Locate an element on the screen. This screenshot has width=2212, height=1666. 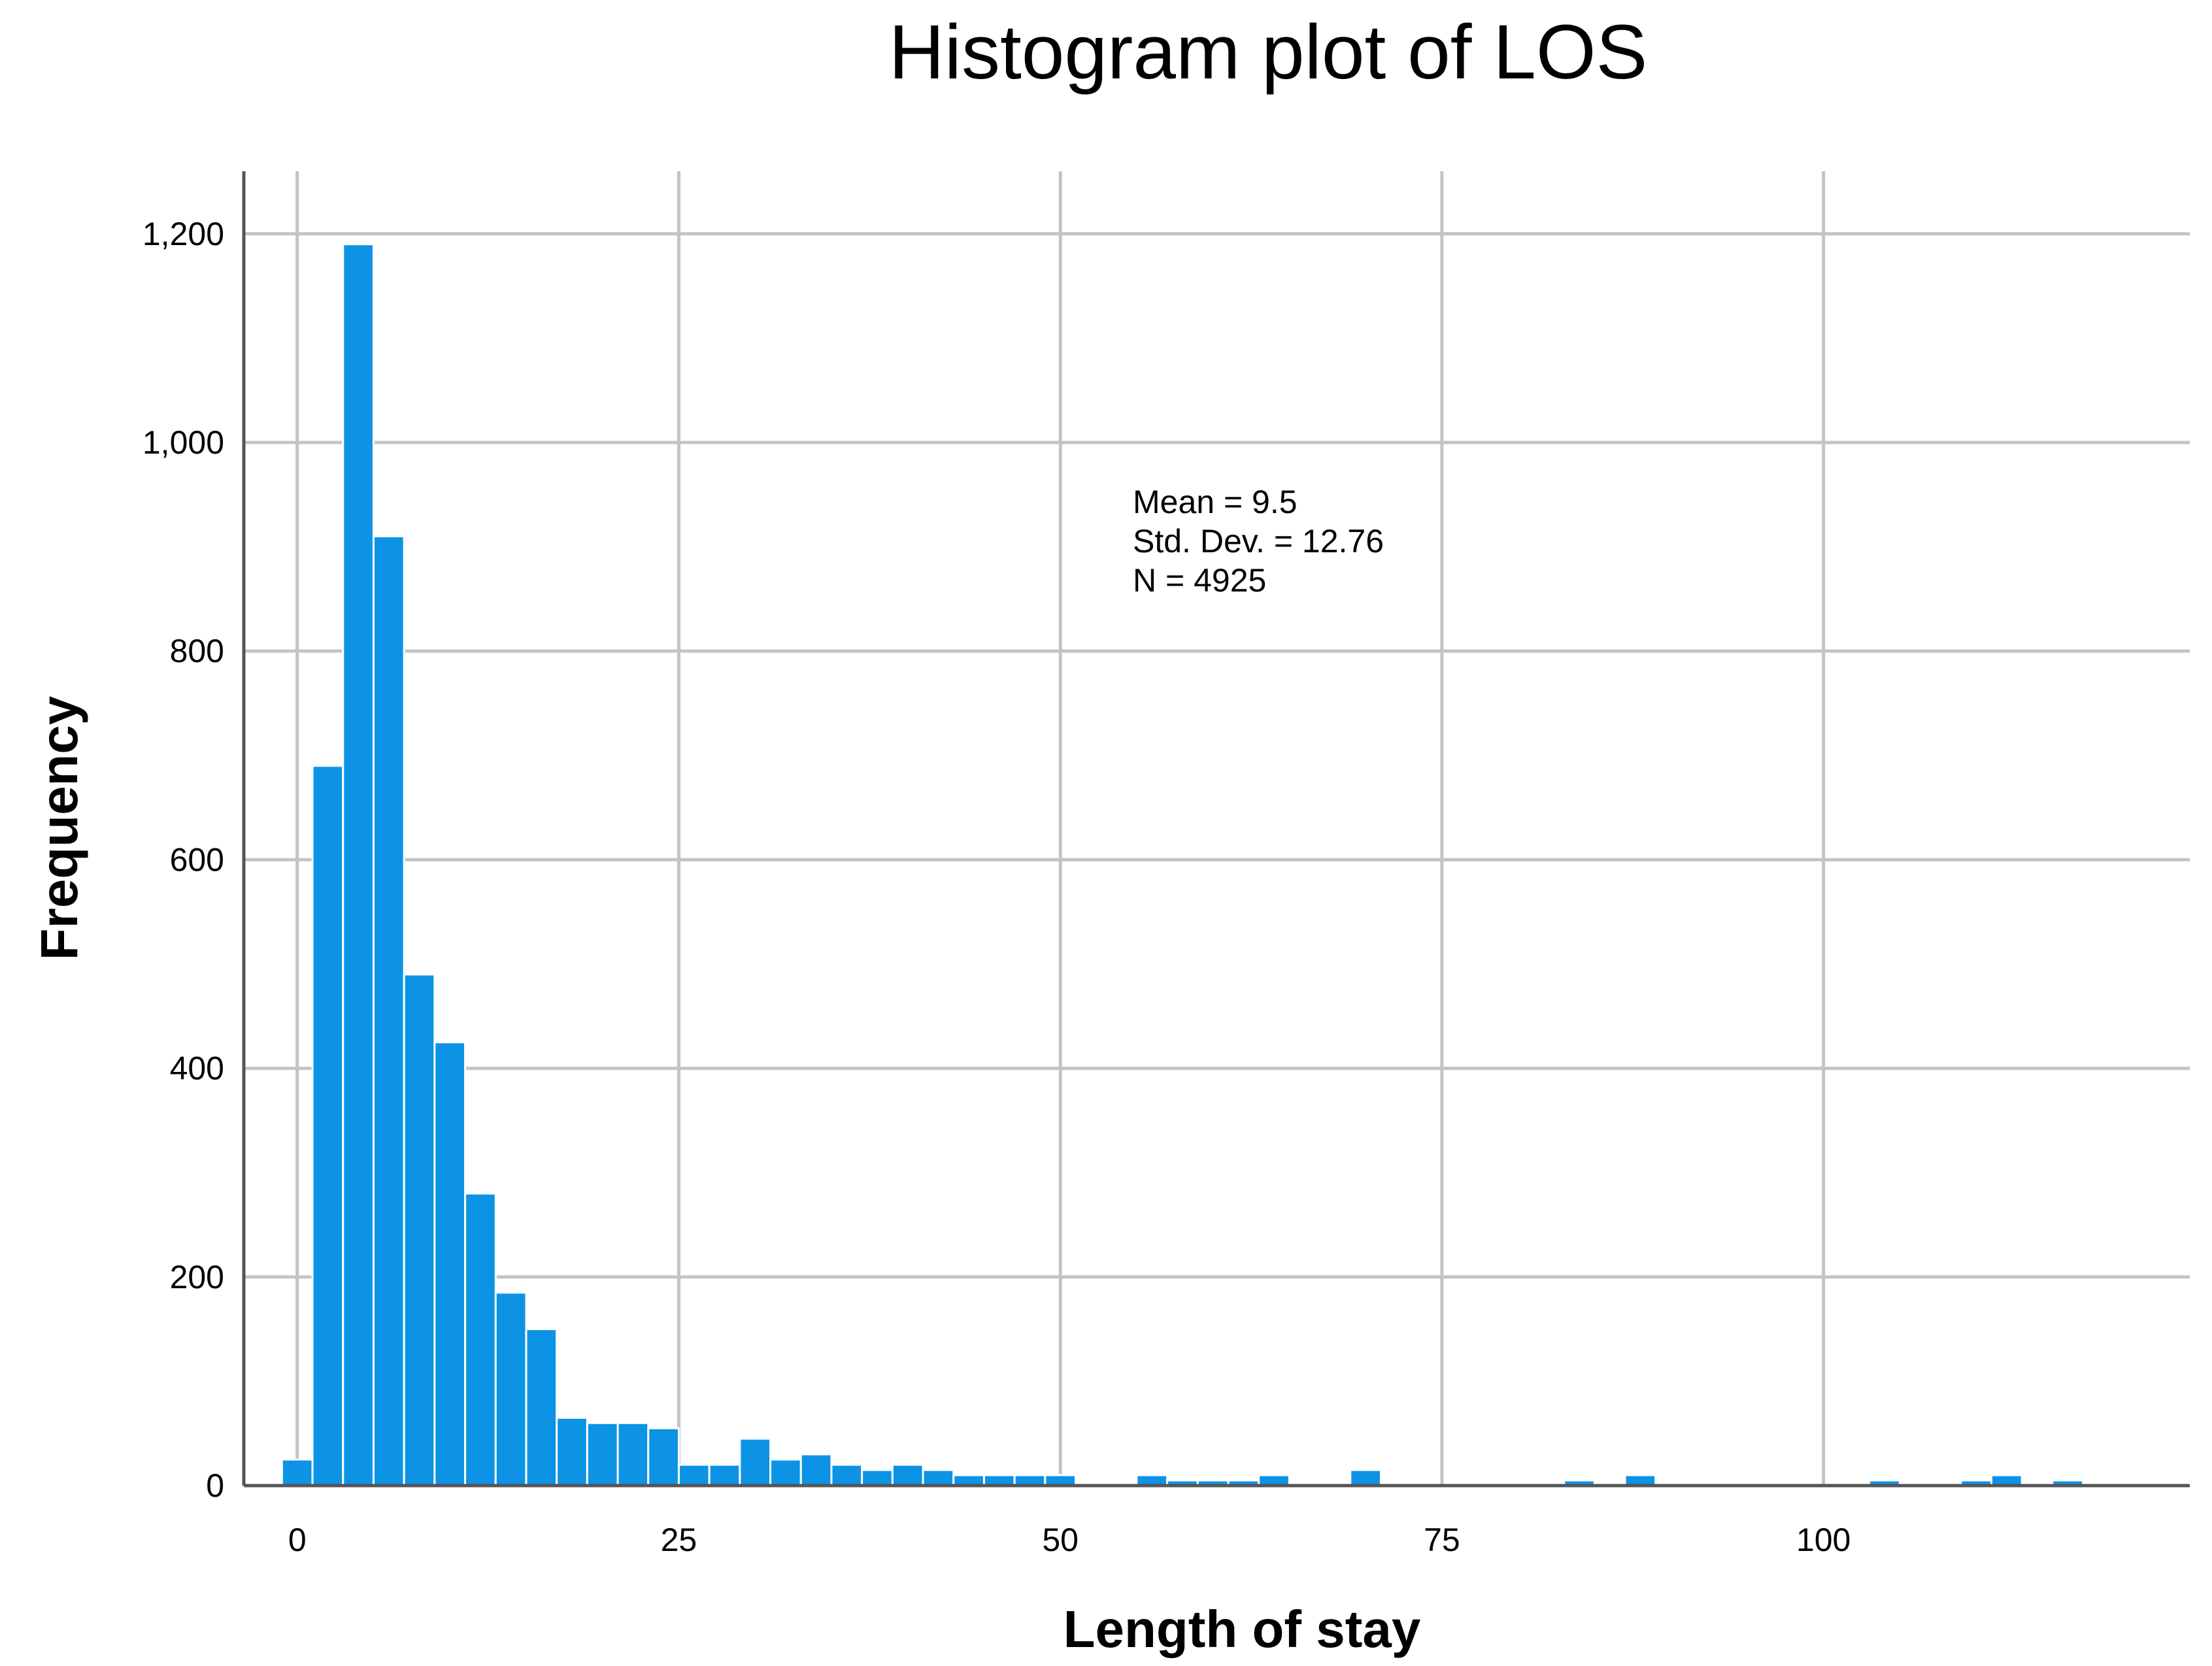
x-tick-label: 75 is located at coordinates (1442, 1540).